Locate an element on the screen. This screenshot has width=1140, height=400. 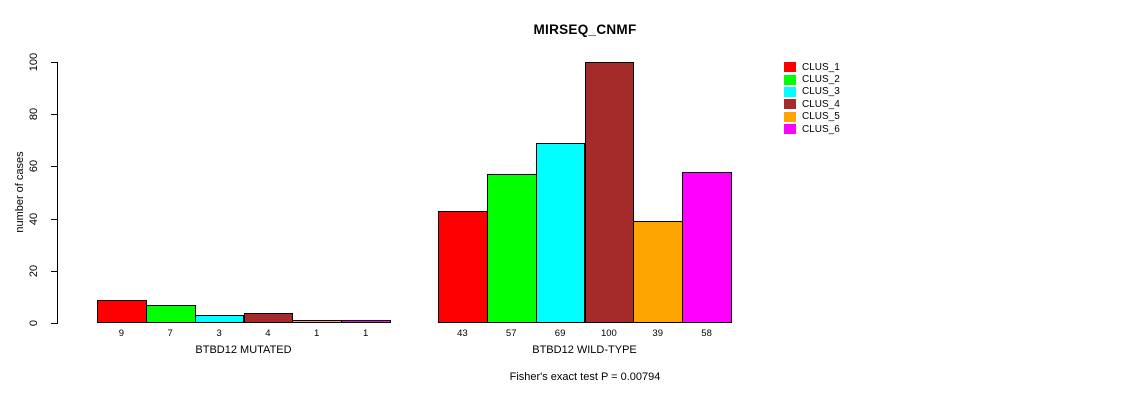
bar-clus_6-group2 is located at coordinates (707, 247).